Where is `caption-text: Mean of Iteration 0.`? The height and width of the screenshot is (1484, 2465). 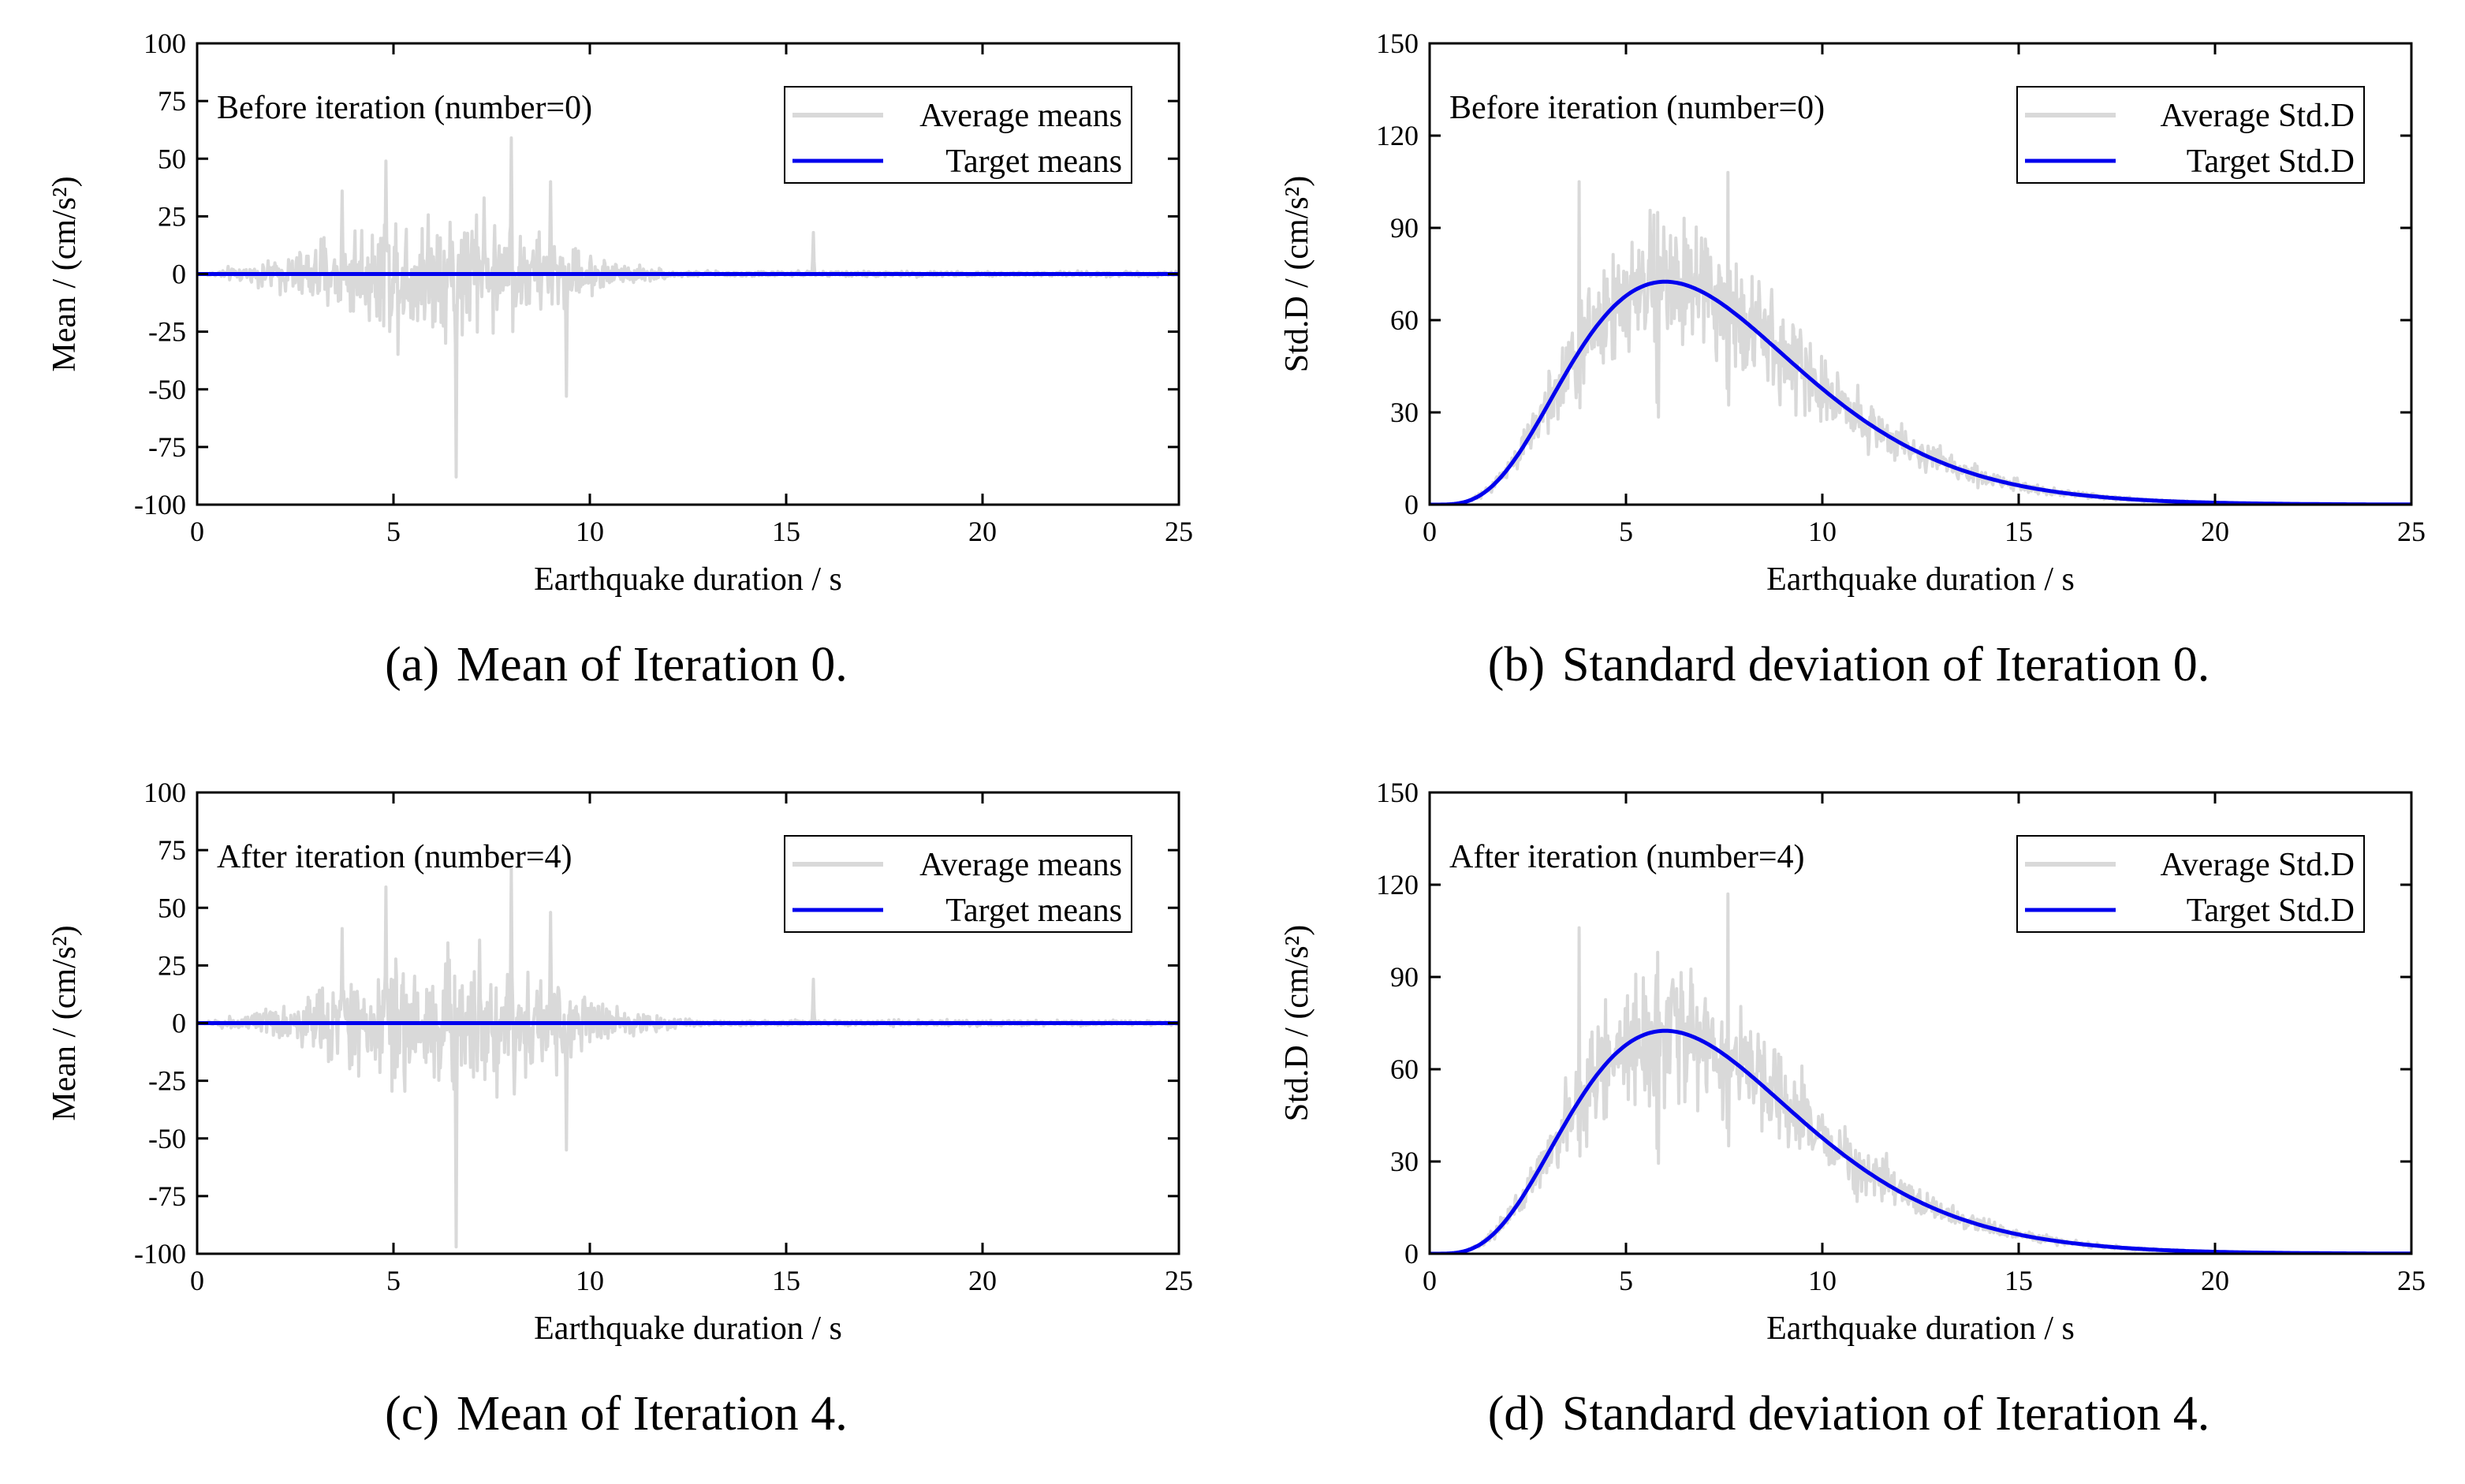 caption-text: Mean of Iteration 0. is located at coordinates (652, 665).